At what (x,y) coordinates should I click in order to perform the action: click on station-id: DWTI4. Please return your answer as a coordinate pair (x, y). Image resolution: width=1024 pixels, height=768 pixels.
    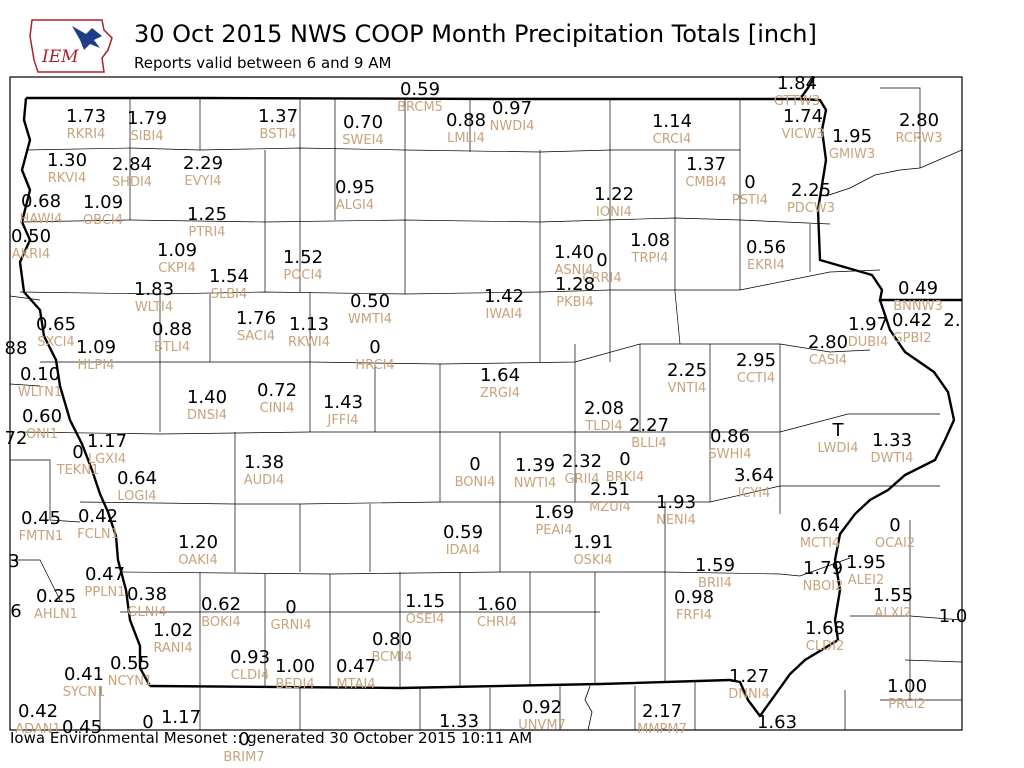
    Looking at the image, I should click on (892, 458).